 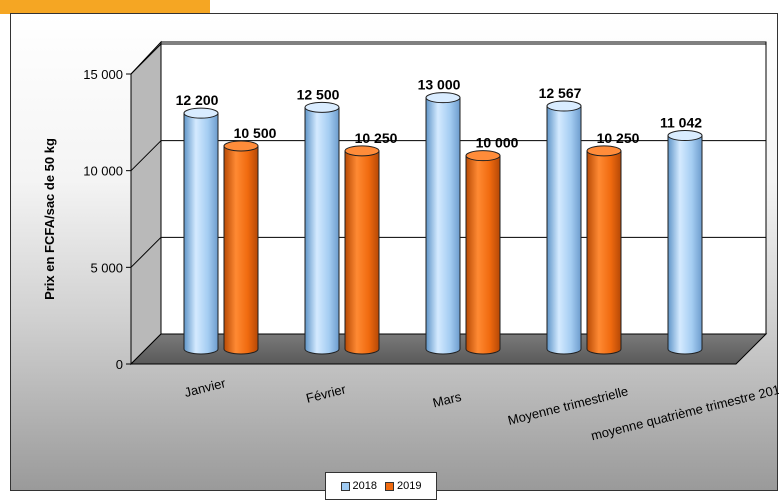 I want to click on data-label-fevrier-2018: 12 500, so click(x=318, y=94).